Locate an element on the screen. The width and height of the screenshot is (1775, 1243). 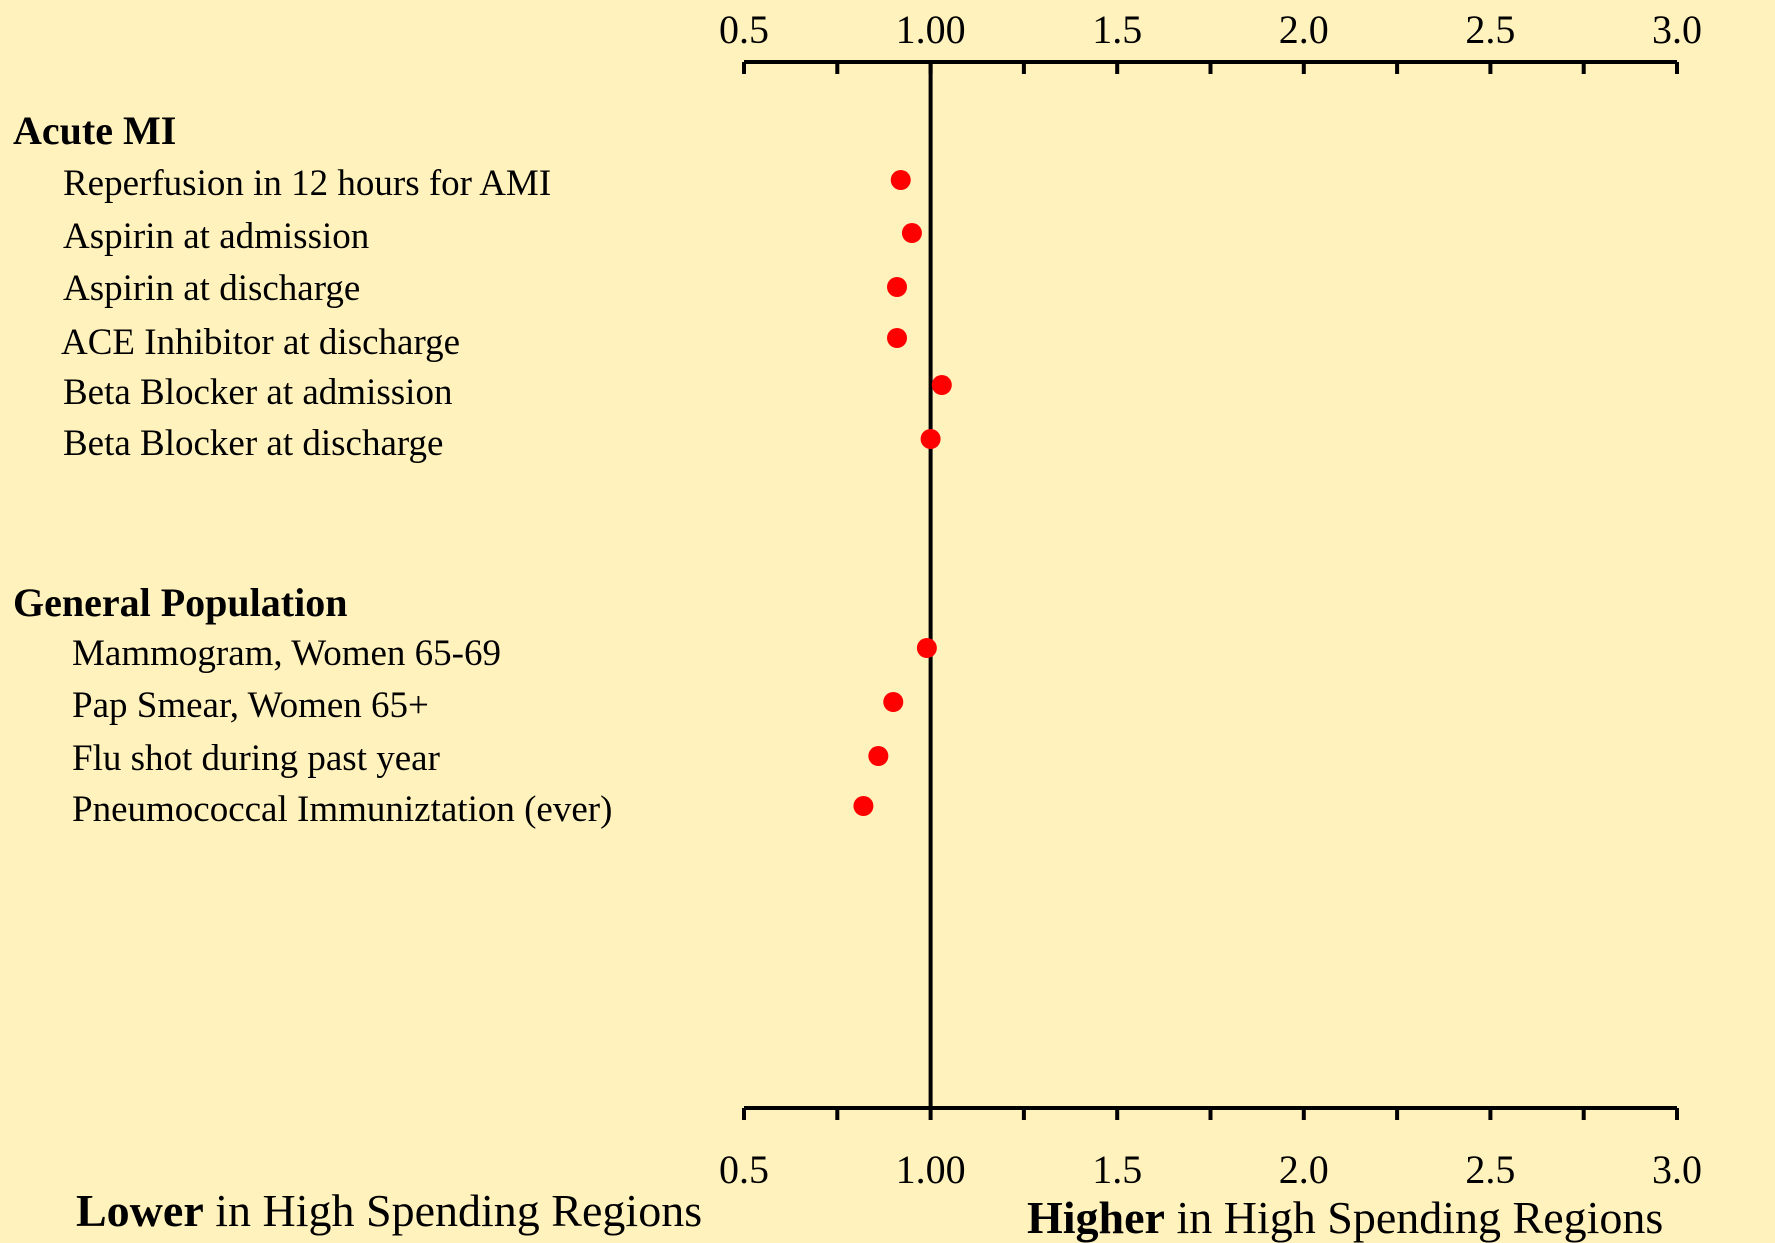
row-label: ACE Inhibitor at discharge is located at coordinates (261, 342).